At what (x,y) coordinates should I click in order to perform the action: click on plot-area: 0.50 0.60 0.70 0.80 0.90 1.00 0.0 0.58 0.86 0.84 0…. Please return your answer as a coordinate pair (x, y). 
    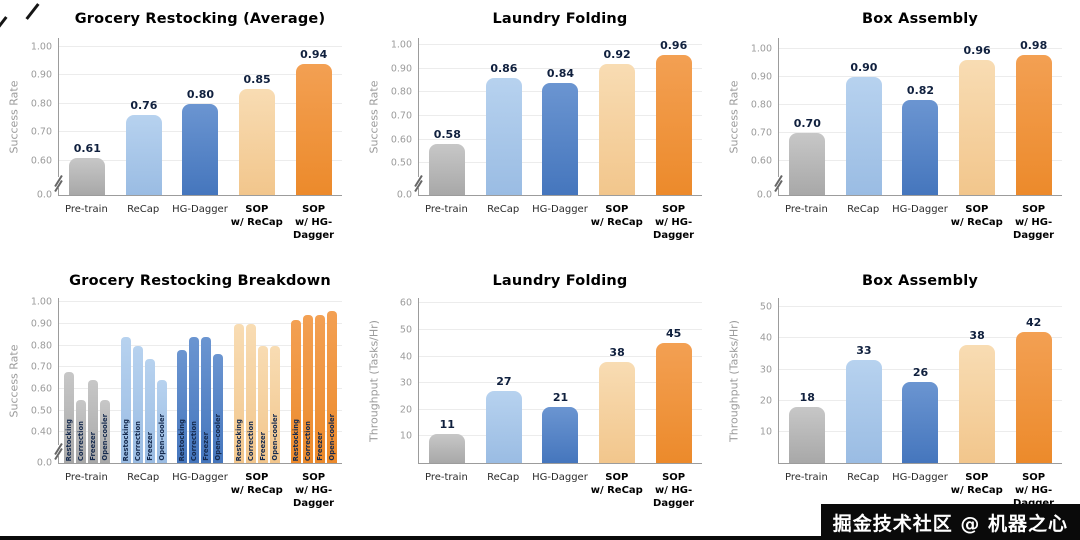
    Looking at the image, I should click on (546, 119).